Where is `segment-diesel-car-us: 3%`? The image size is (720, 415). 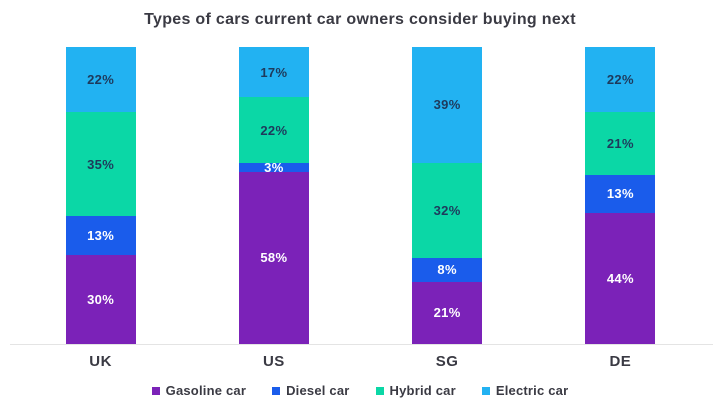 segment-diesel-car-us: 3% is located at coordinates (273, 167).